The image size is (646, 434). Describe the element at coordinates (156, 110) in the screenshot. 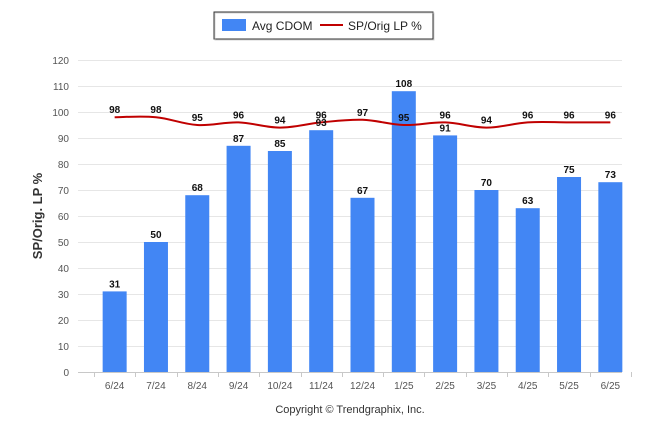

I see `line-value-label-7/24: 98` at that location.